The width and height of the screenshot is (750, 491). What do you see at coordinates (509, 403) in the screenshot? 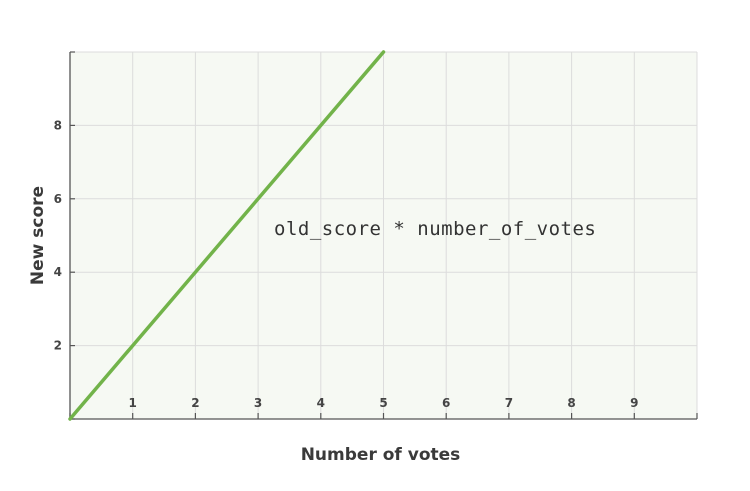
I see `x-tick-label: 7` at bounding box center [509, 403].